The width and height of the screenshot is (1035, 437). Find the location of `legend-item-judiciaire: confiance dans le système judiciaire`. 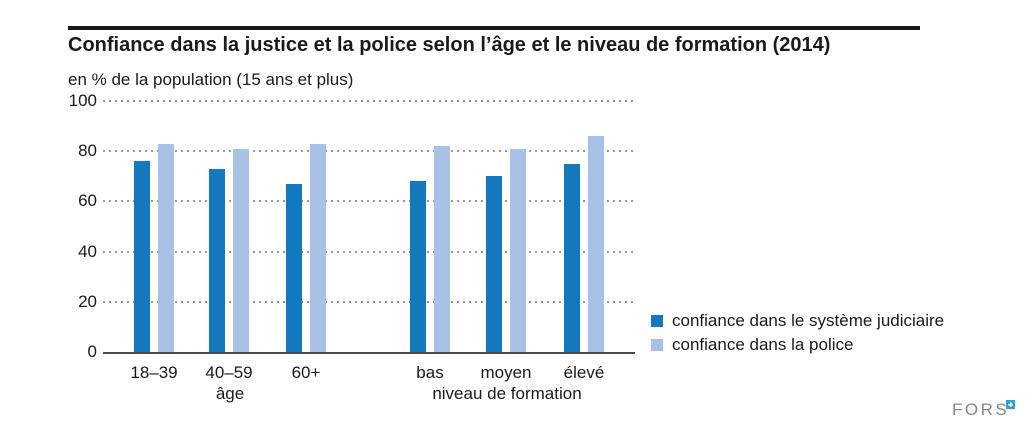

legend-item-judiciaire: confiance dans le système judiciaire is located at coordinates (797, 321).